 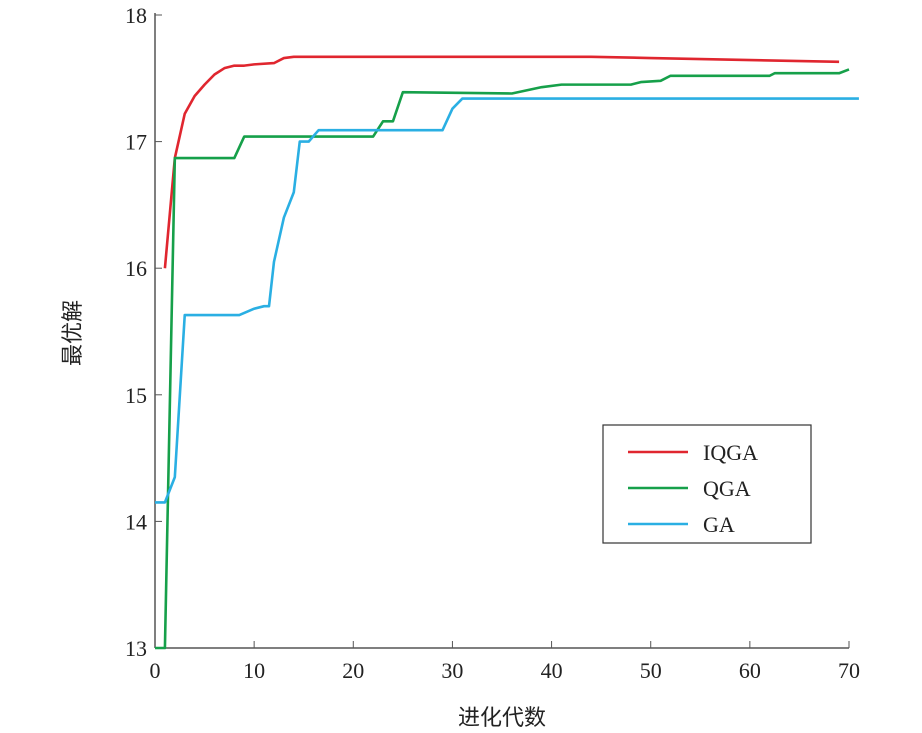 I want to click on legend-label: IQGA, so click(x=730, y=452).